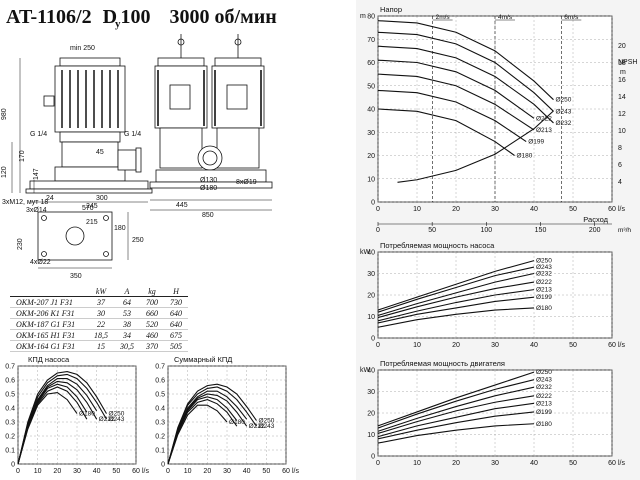 This screenshot has height=480, width=640. I want to click on cell-kw: 37, so click(101, 302).